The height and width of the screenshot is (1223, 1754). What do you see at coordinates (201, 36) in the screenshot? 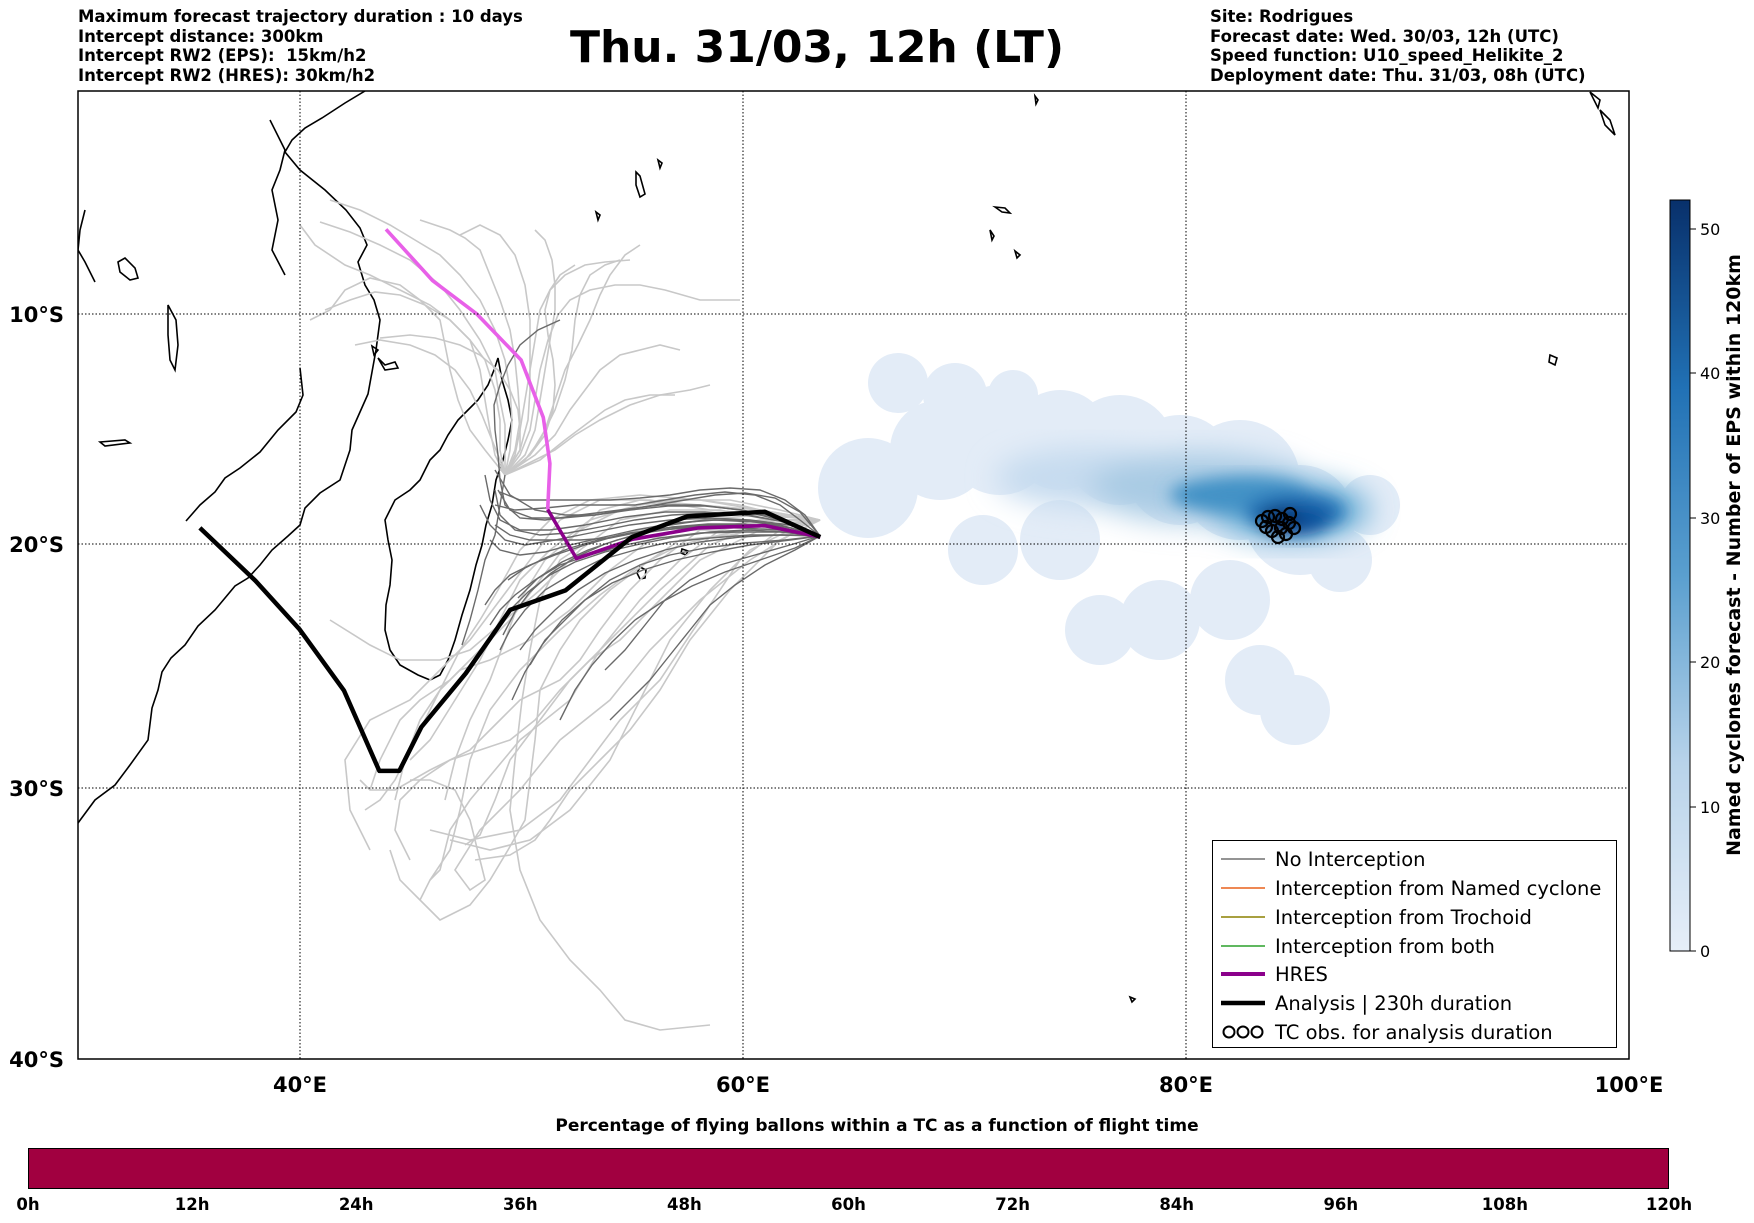
I see `header-left-line: Intercept distance: 300km` at bounding box center [201, 36].